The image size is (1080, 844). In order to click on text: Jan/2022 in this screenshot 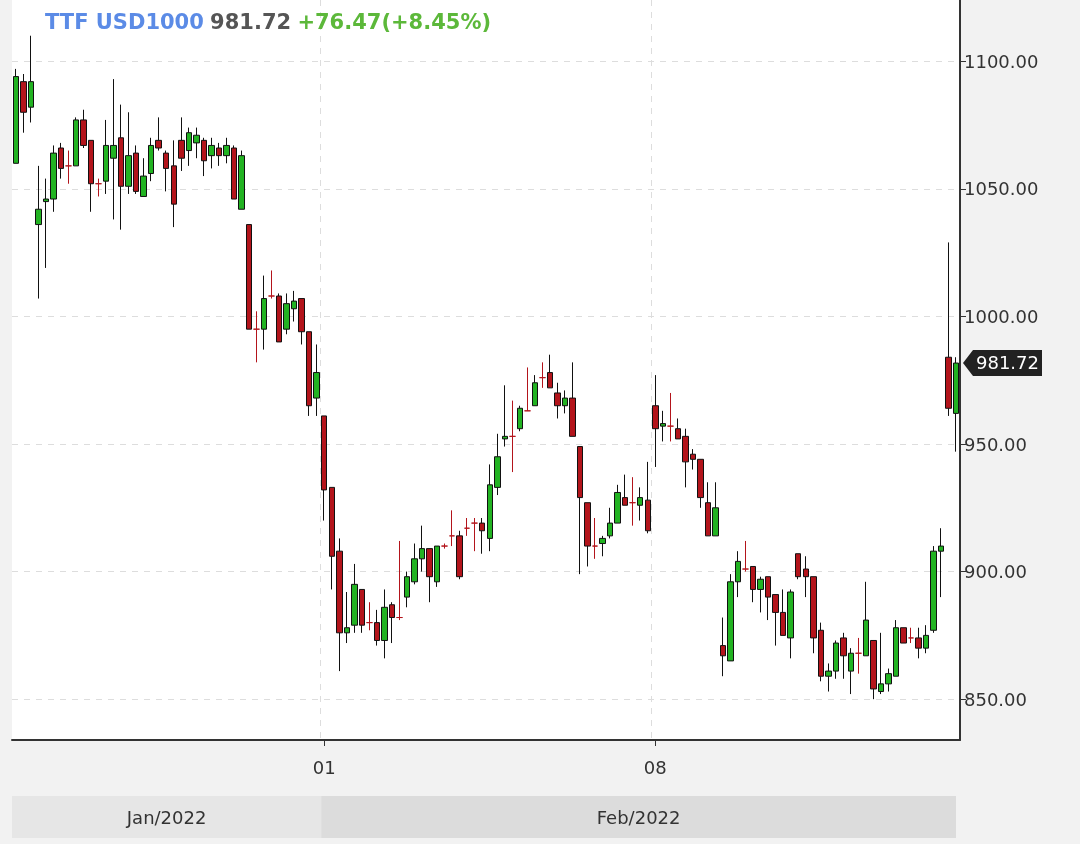, I will do `click(166, 817)`.